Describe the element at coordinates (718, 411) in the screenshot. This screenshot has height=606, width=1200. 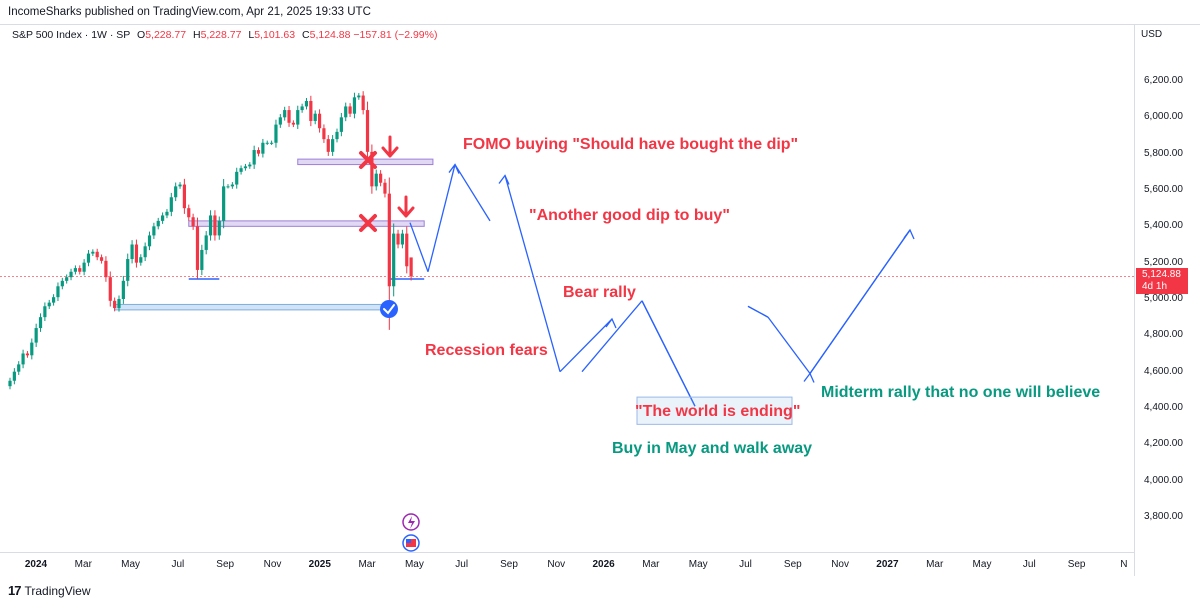
I see `annotation-world-ending: "The world is ending"` at that location.